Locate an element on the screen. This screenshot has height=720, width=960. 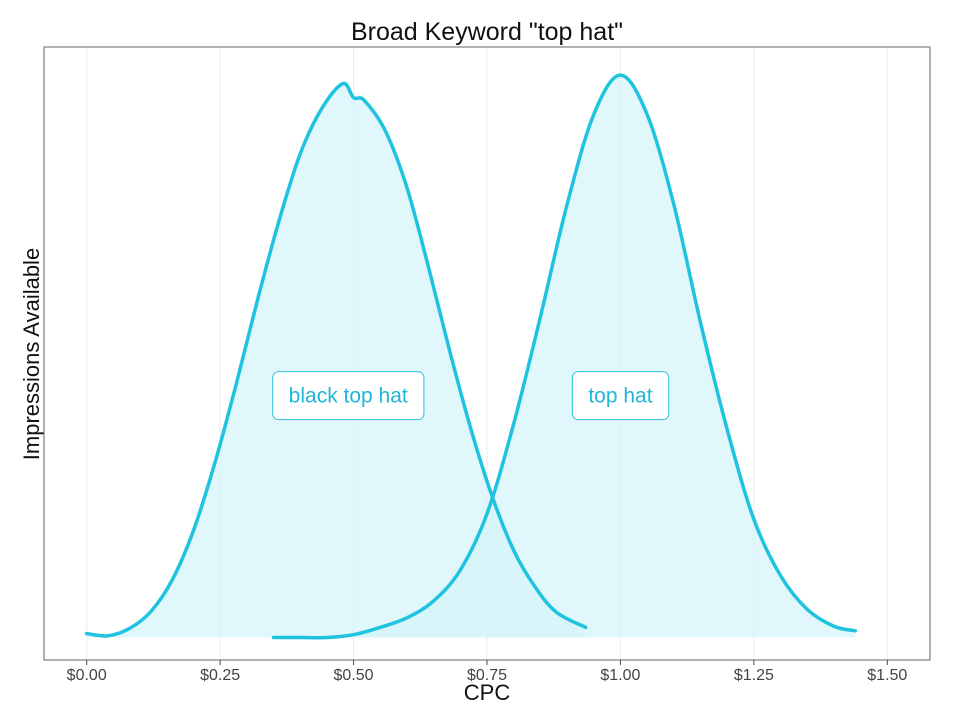
annotation-label-0: black top hat is located at coordinates (348, 396).